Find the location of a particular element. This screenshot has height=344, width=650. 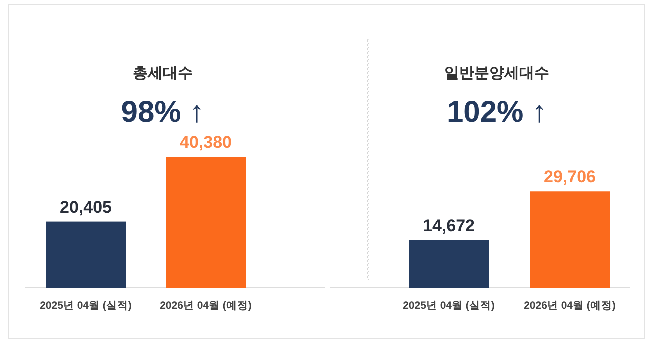

chart-title: 총세대수 is located at coordinates (163, 73).